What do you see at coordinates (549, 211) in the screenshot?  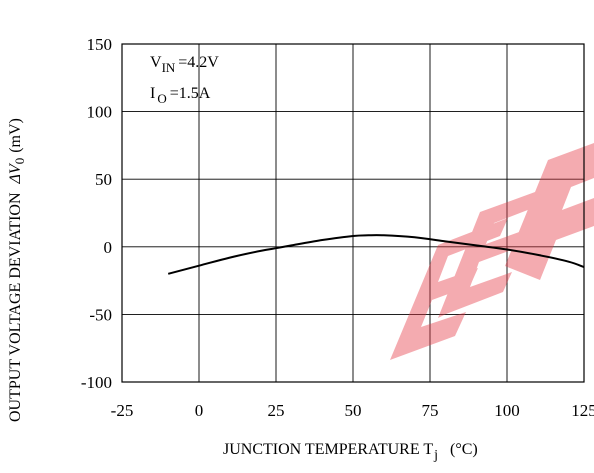 I see `watermark-letter-p` at bounding box center [549, 211].